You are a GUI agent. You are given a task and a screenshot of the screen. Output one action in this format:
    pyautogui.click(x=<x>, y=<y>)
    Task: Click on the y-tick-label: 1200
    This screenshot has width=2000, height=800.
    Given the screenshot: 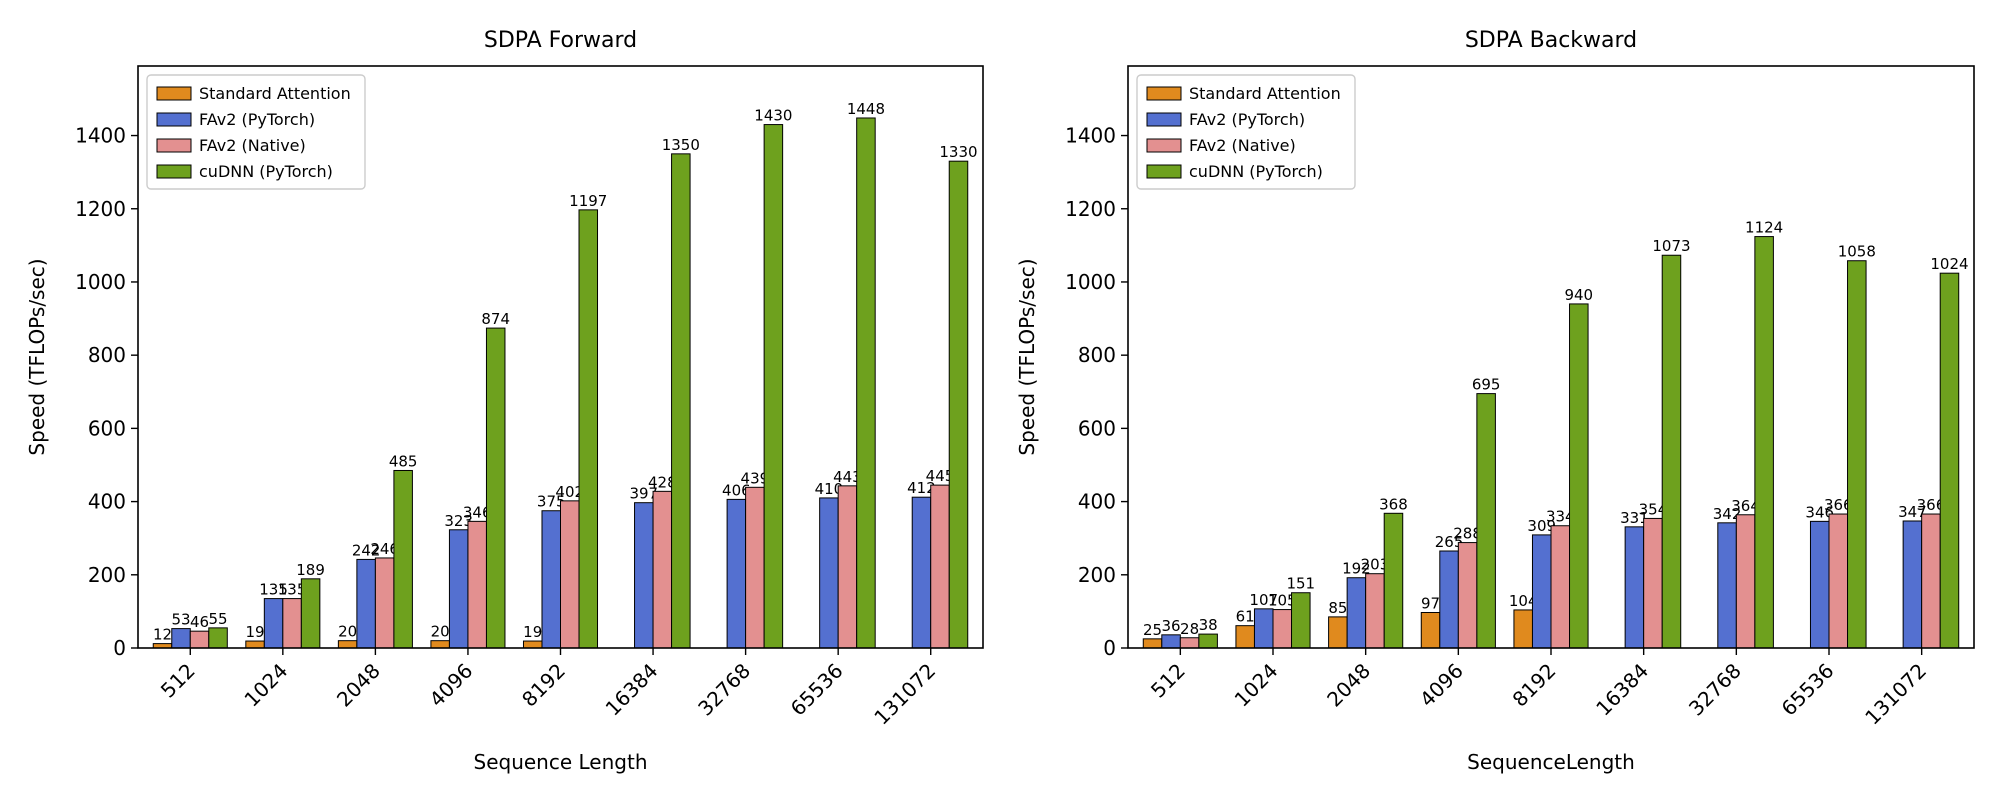 What is the action you would take?
    pyautogui.click(x=1090, y=209)
    